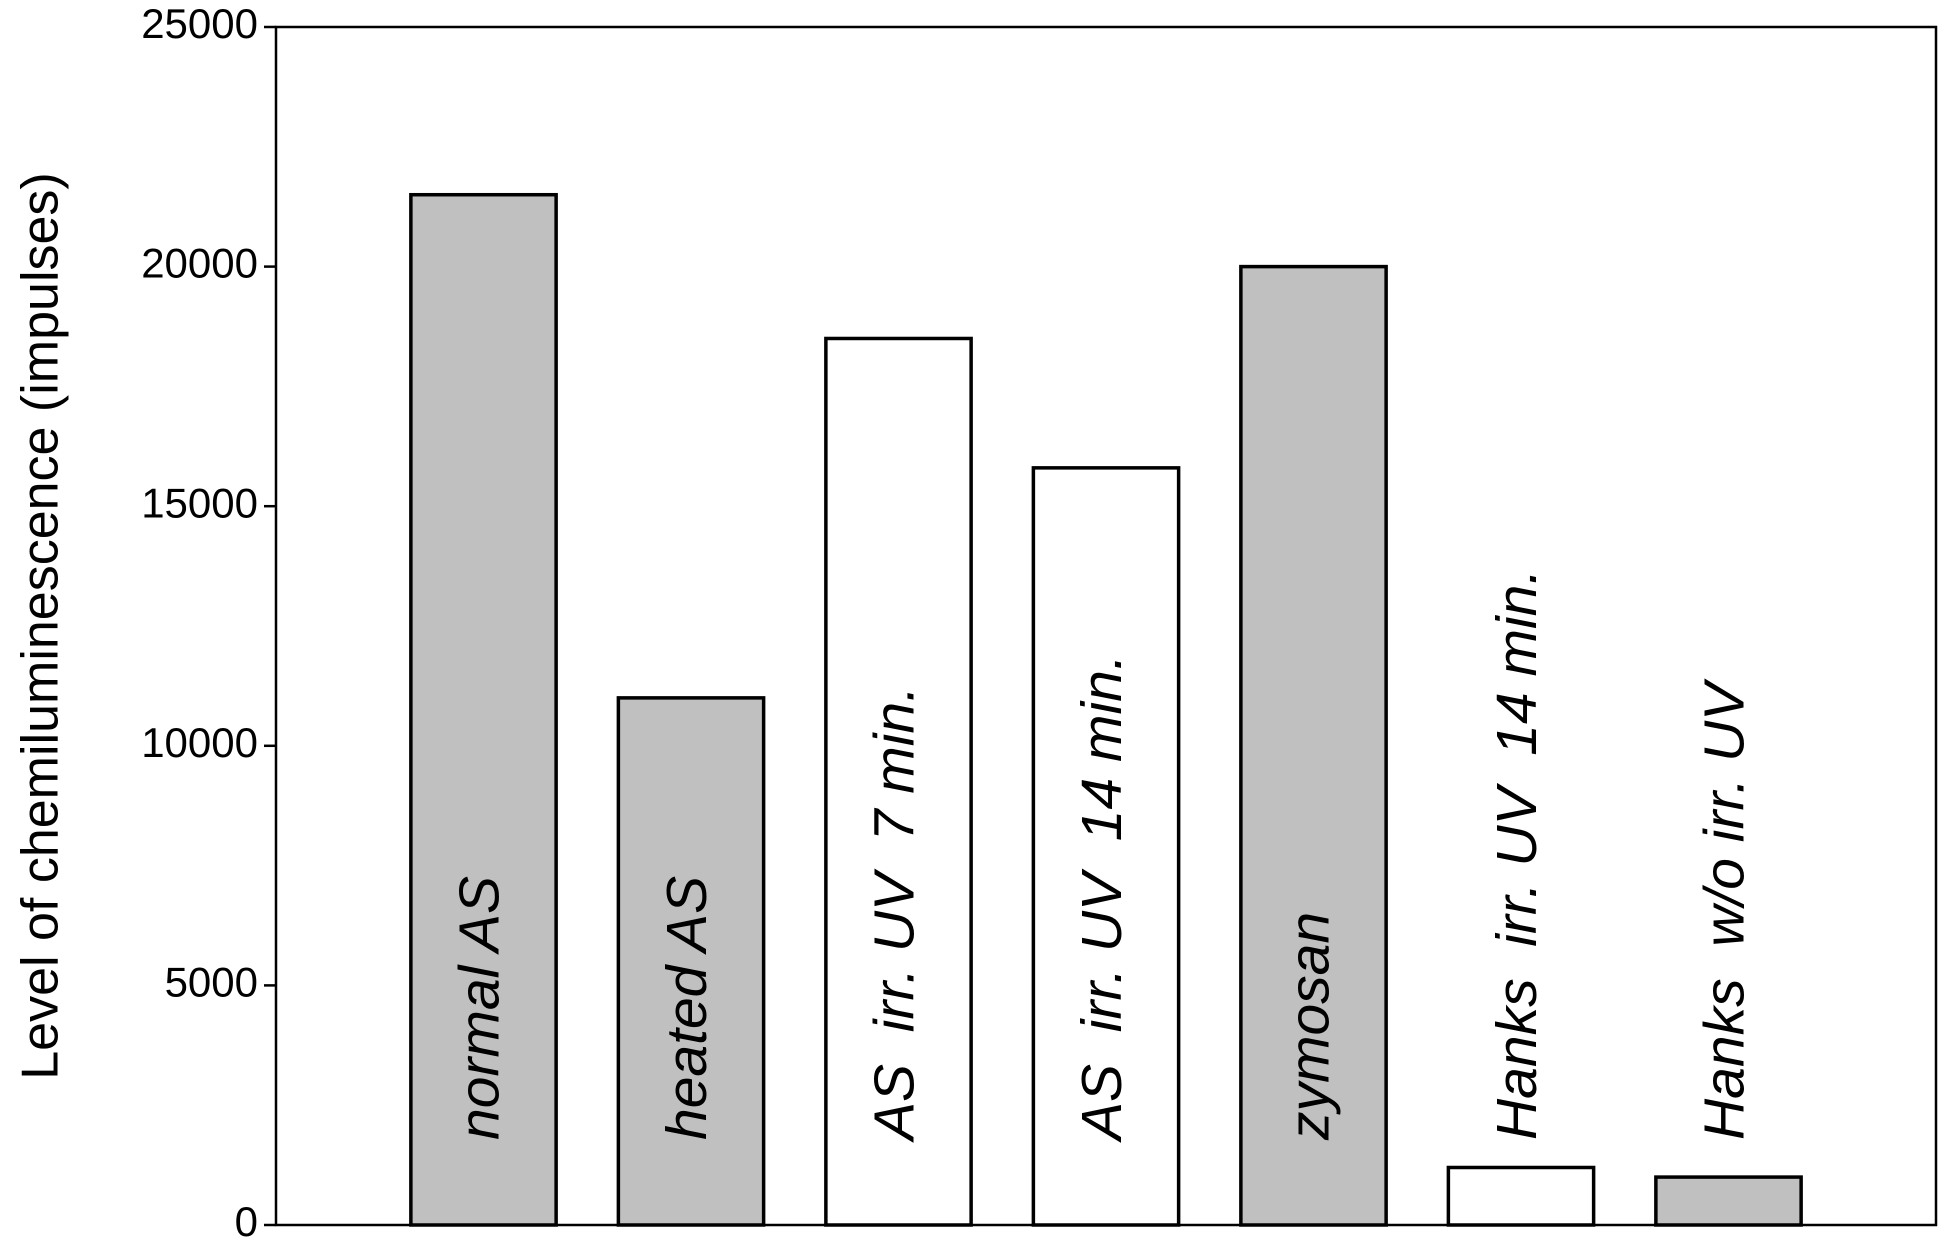 The height and width of the screenshot is (1247, 1940). Describe the element at coordinates (199, 263) in the screenshot. I see `y-tick-label: 20000` at that location.